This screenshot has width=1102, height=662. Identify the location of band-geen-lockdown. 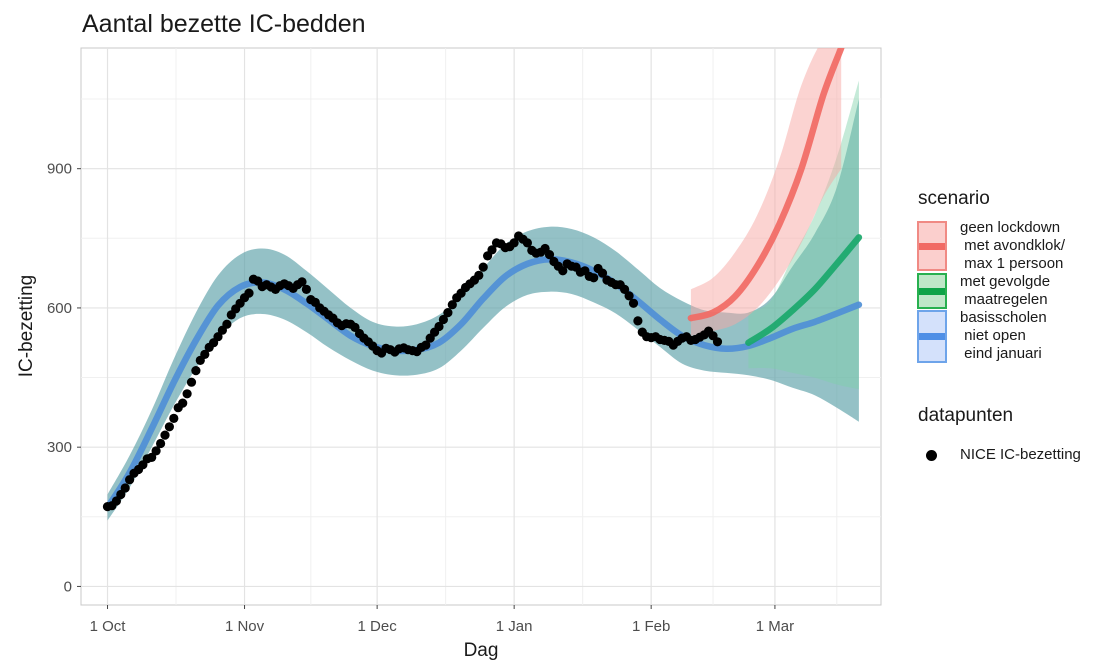
(766, 192).